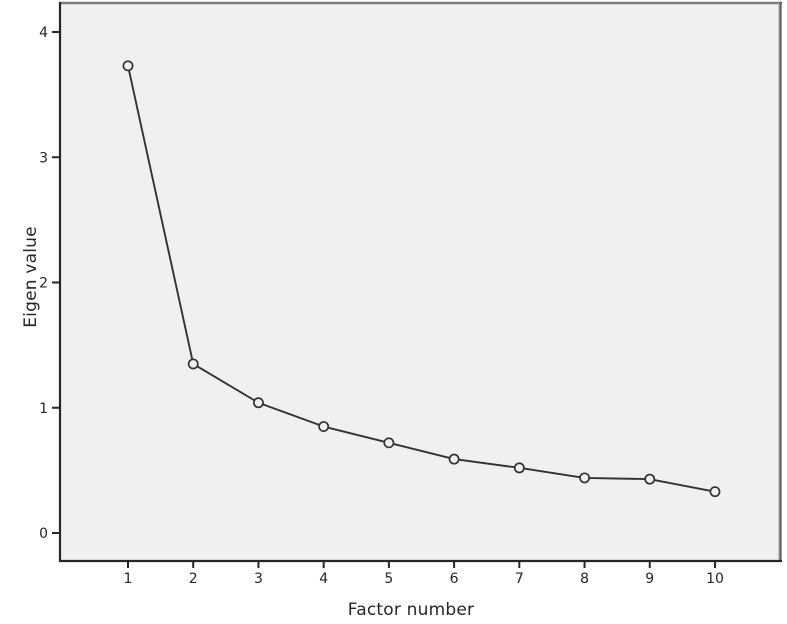  I want to click on x-tick-label: 1, so click(128, 579).